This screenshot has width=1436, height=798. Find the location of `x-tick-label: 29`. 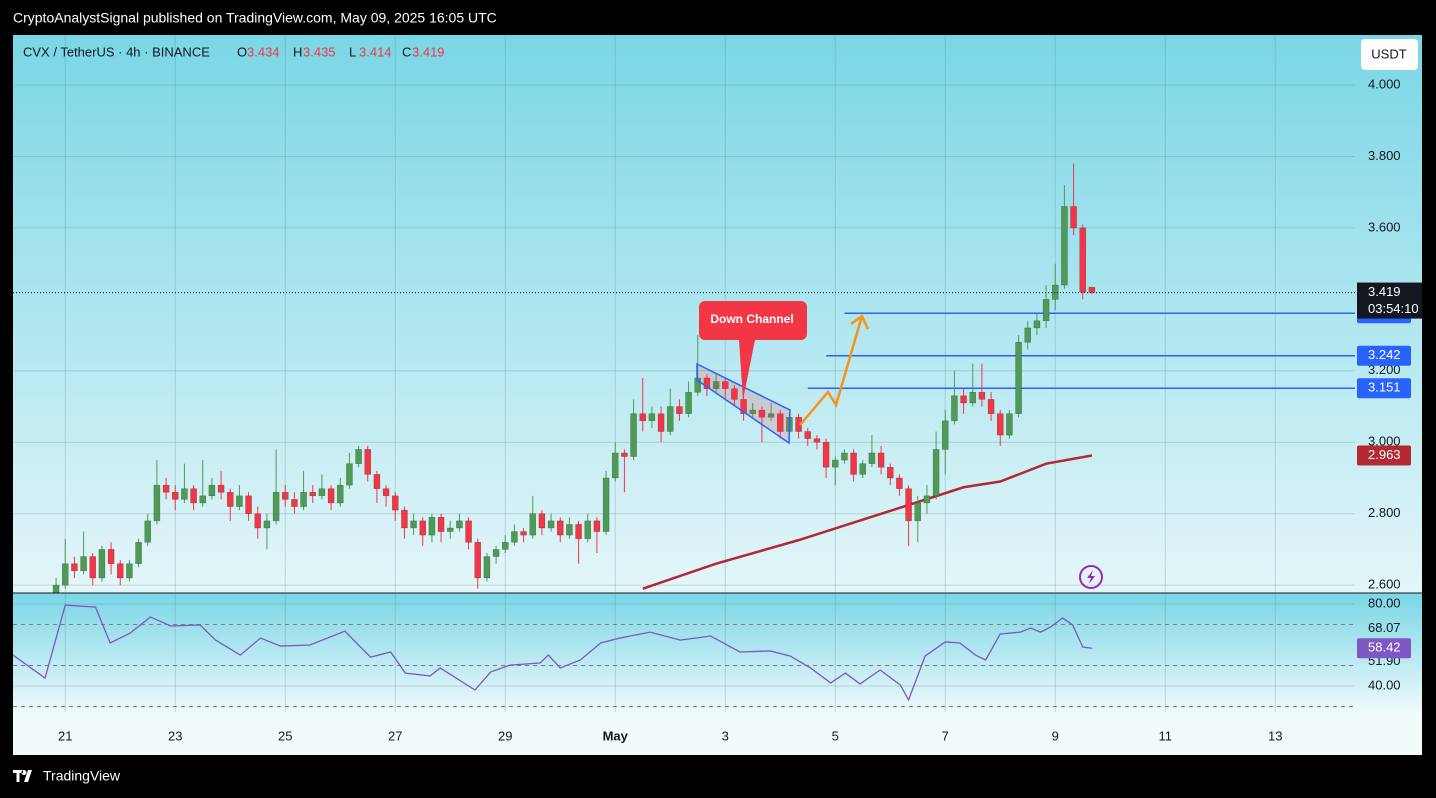

x-tick-label: 29 is located at coordinates (505, 735).